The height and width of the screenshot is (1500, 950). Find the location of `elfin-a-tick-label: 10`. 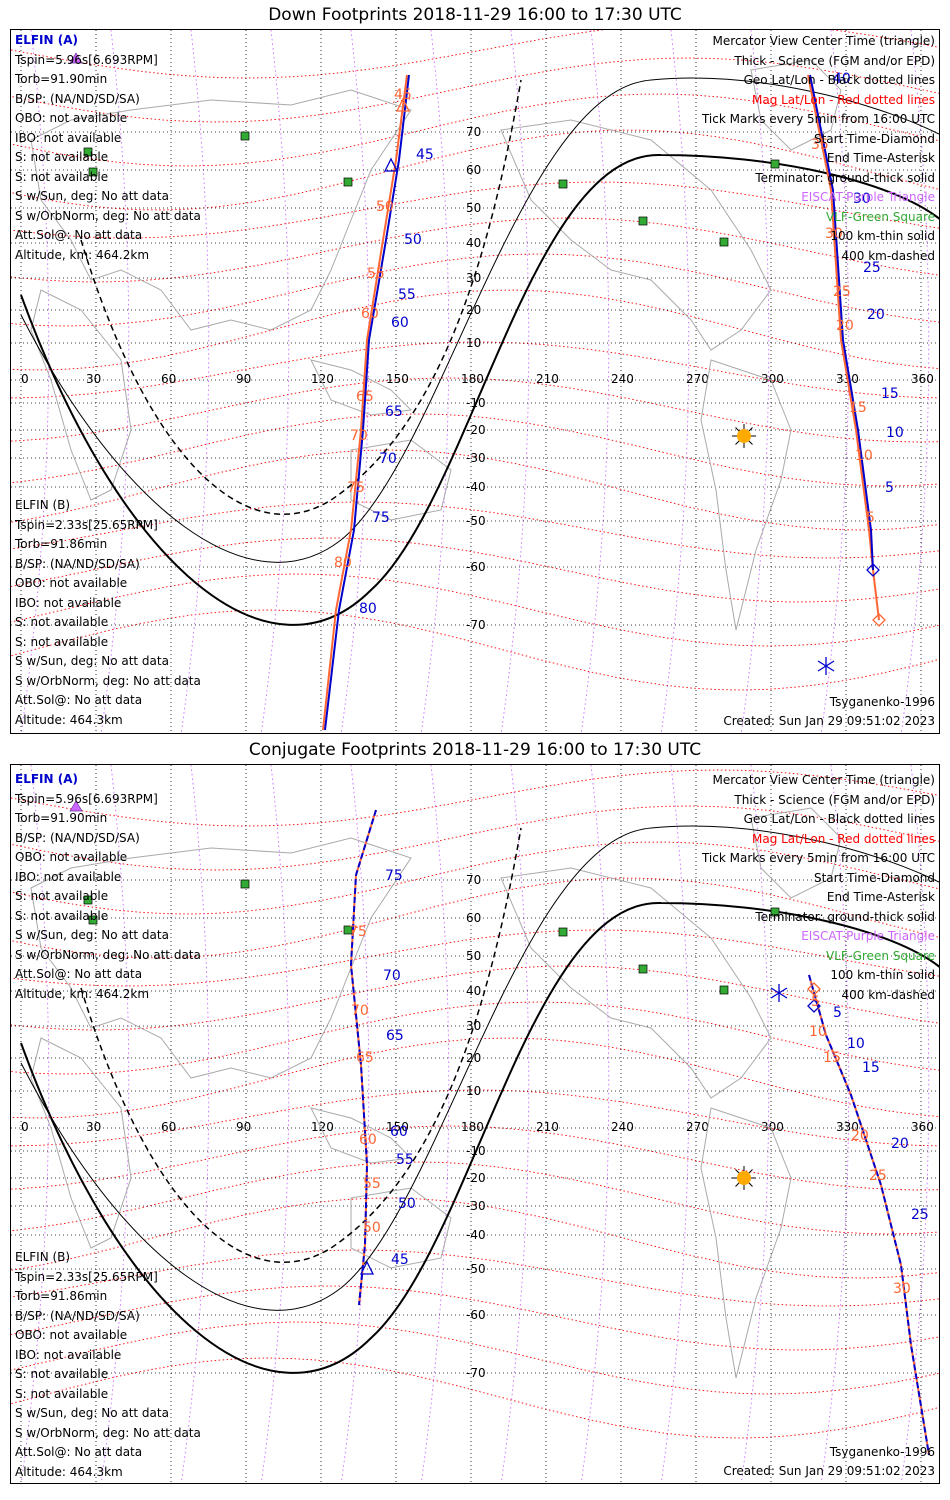

elfin-a-tick-label: 10 is located at coordinates (856, 1044).